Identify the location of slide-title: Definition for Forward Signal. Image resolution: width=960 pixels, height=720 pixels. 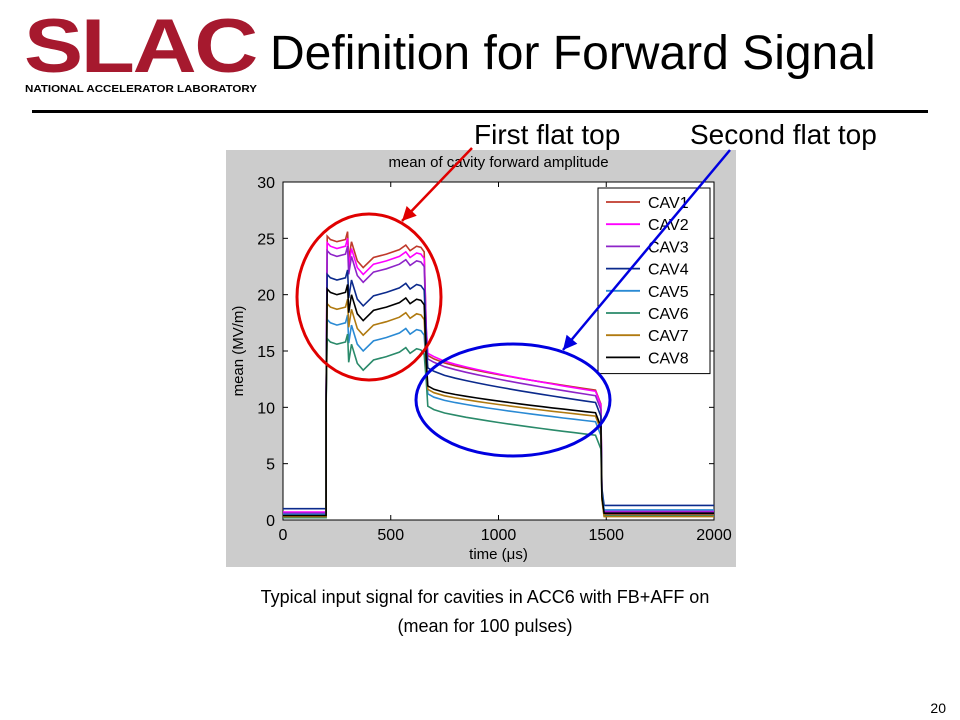
(573, 53).